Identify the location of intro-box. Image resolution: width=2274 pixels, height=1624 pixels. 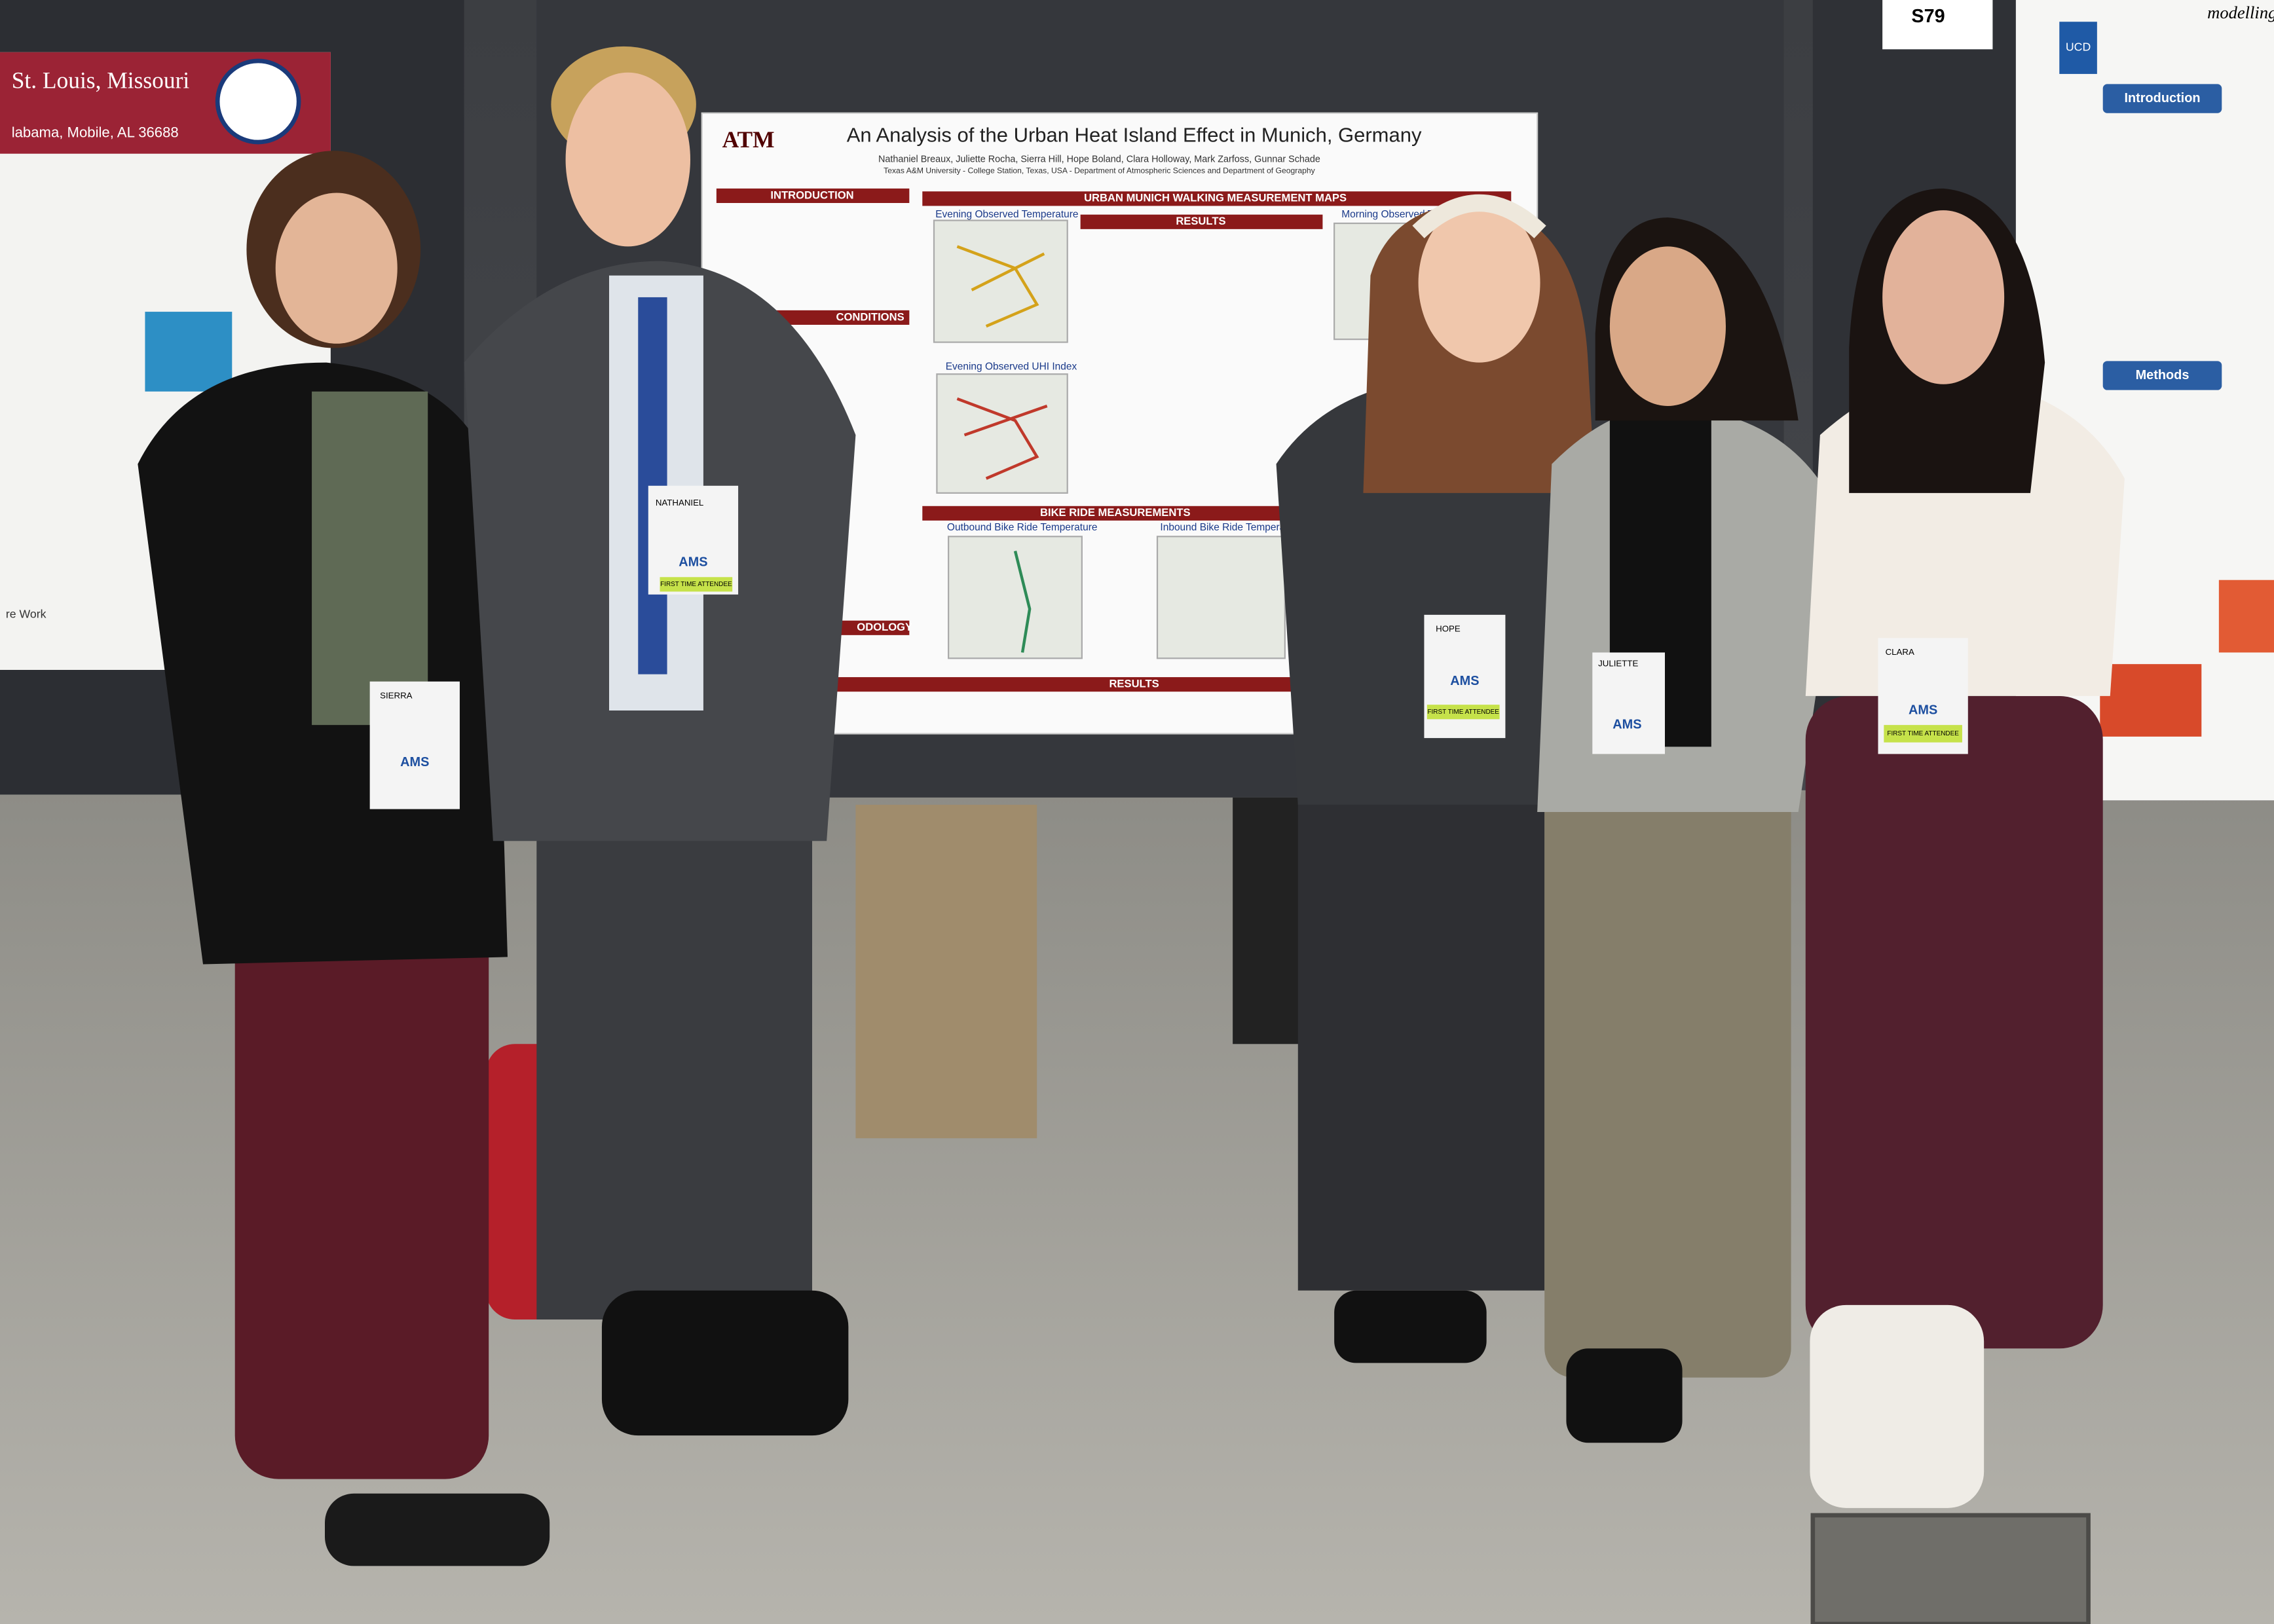
(2162, 98).